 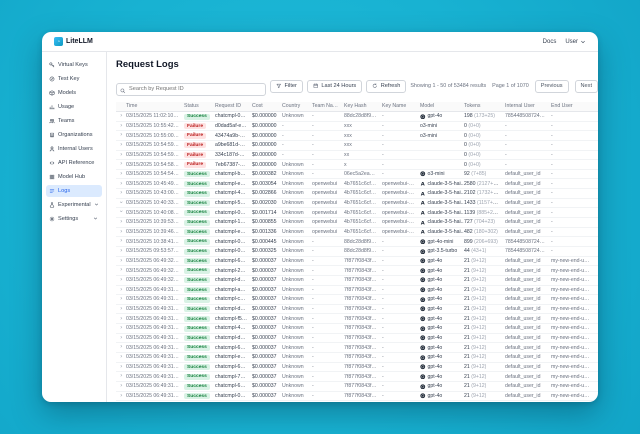 I want to click on cell-time: 03/15/2025 06:49:32 AM, so click(x=154, y=260).